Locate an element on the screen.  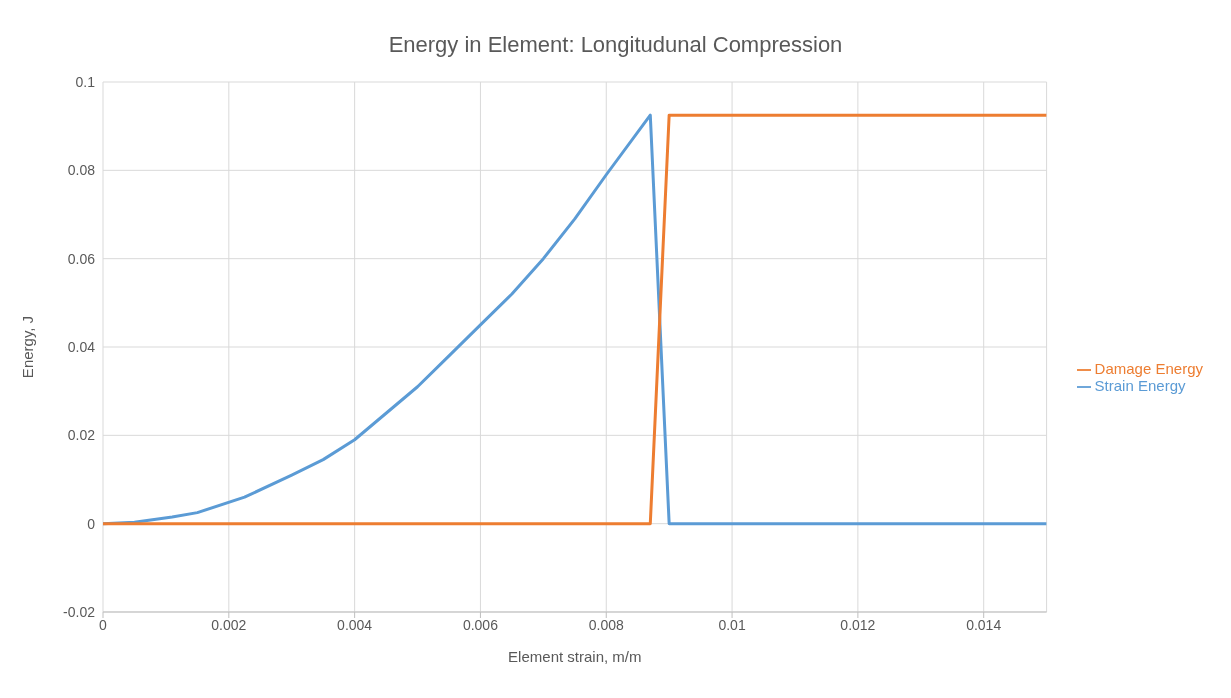
legend-label: Strain Energy is located at coordinates (1140, 385).